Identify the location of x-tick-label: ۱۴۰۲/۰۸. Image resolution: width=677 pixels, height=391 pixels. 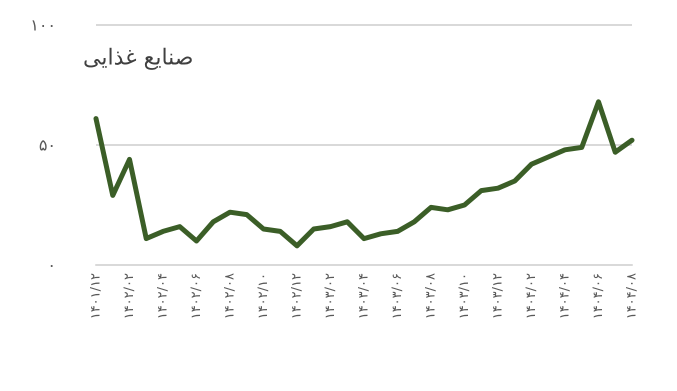
(230, 296).